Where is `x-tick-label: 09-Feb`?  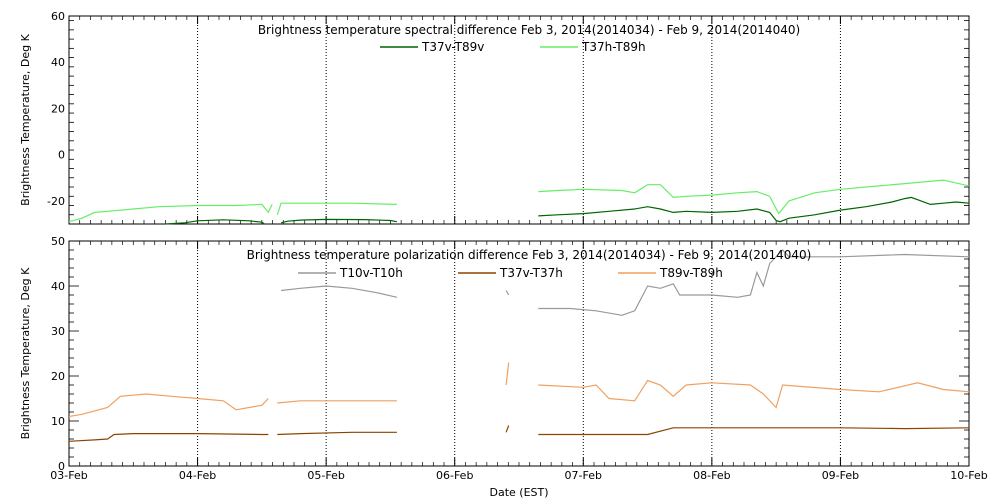 x-tick-label: 09-Feb is located at coordinates (840, 475).